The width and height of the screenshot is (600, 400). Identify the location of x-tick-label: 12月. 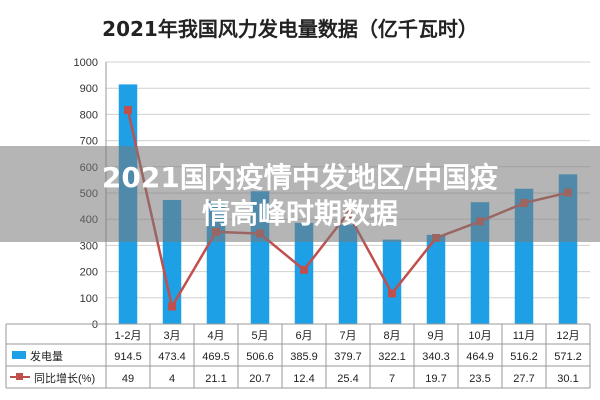
(567, 336).